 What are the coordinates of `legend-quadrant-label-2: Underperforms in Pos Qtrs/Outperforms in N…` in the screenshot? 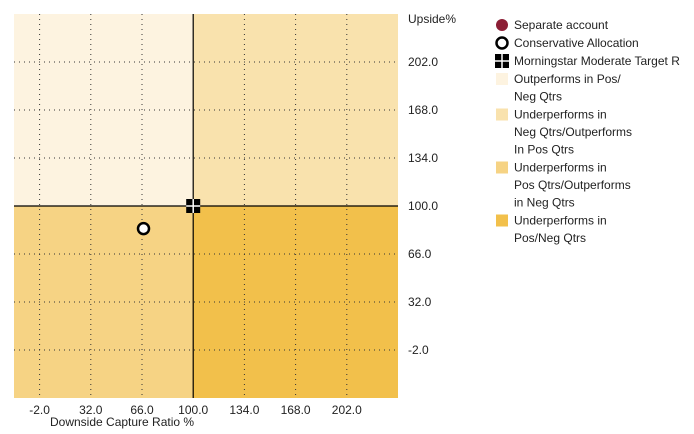 It's located at (572, 185).